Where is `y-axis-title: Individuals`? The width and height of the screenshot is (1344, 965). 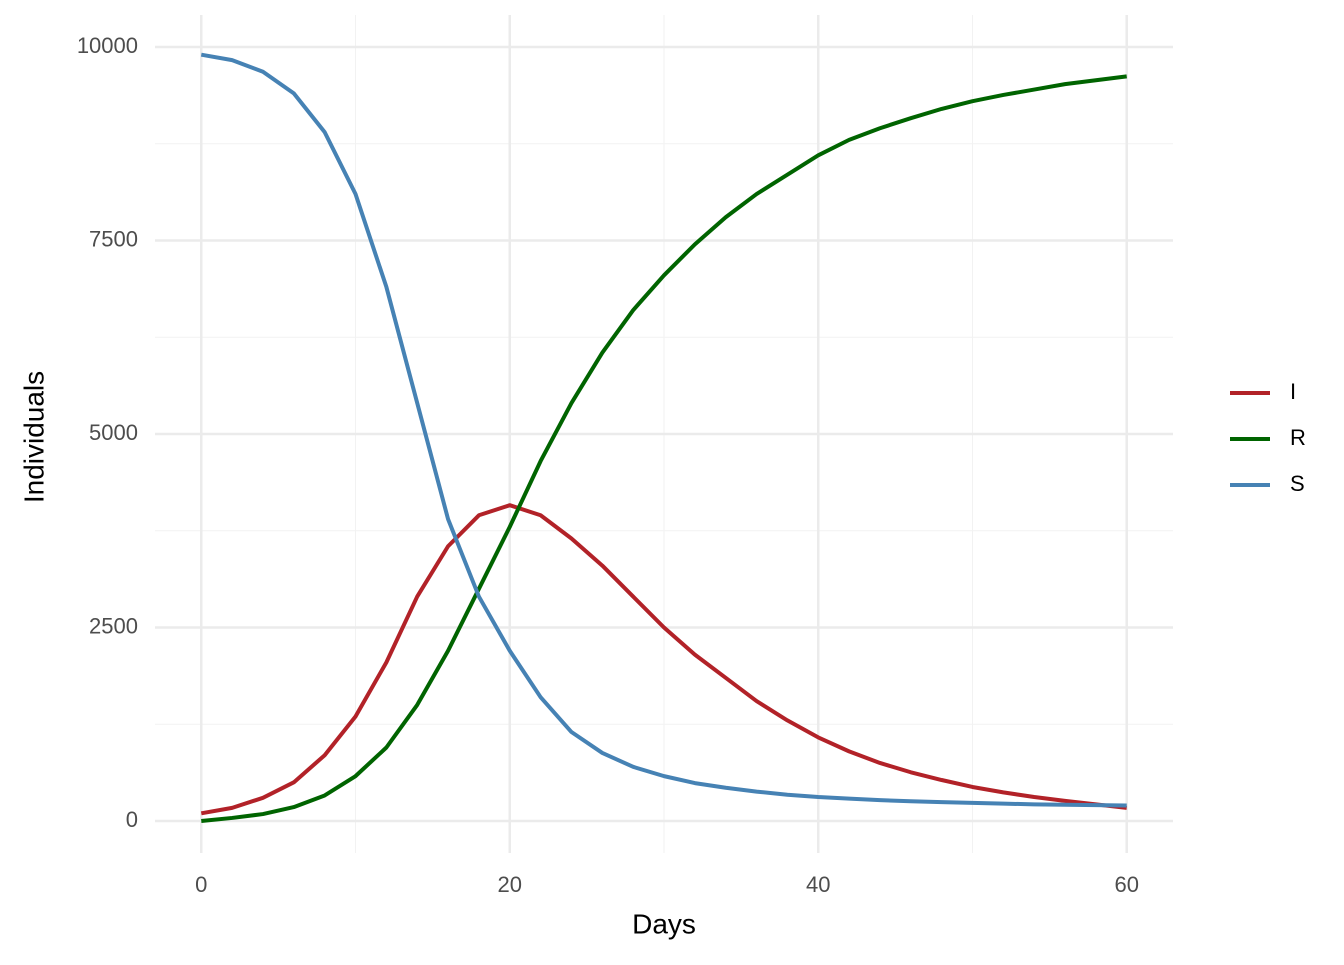 y-axis-title: Individuals is located at coordinates (33, 437).